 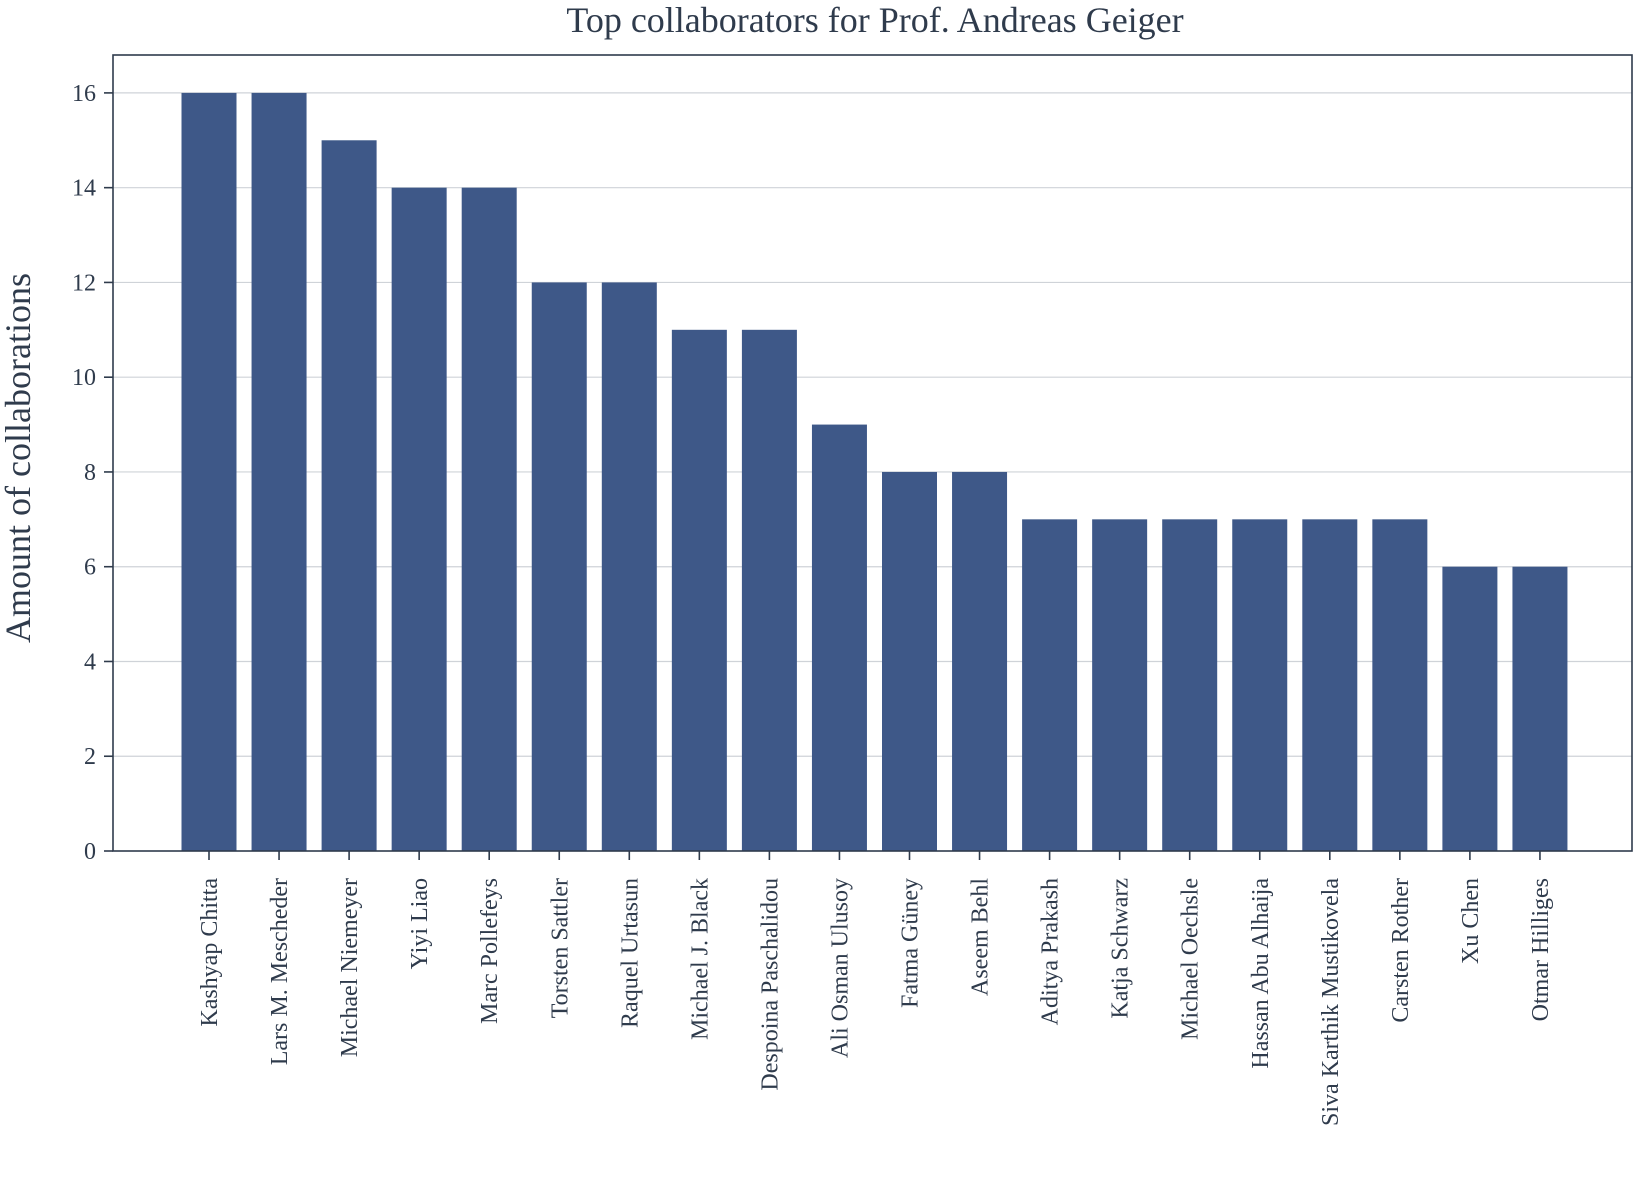 I want to click on x-tick-label: Michael Niemeyer, so click(x=350, y=967).